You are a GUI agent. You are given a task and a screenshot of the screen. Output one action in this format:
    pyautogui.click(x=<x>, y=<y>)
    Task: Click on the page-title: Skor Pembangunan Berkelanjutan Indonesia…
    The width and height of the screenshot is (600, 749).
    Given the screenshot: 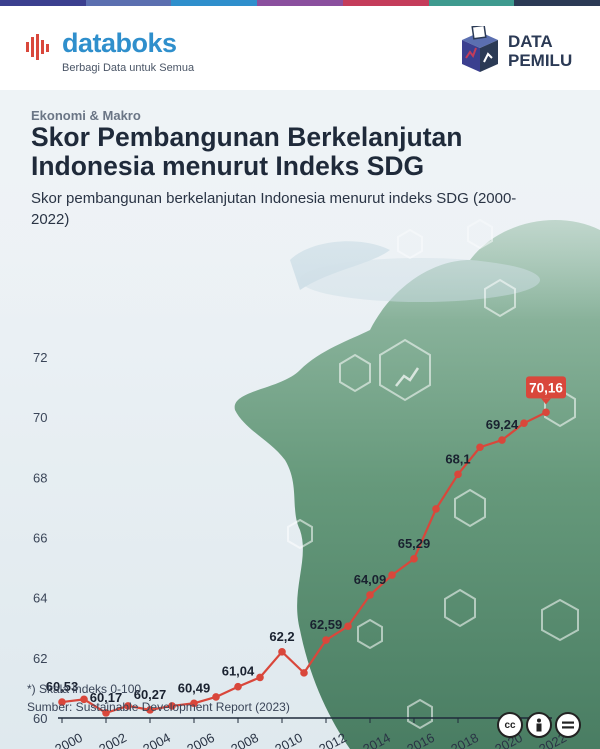 What is the action you would take?
    pyautogui.click(x=247, y=151)
    